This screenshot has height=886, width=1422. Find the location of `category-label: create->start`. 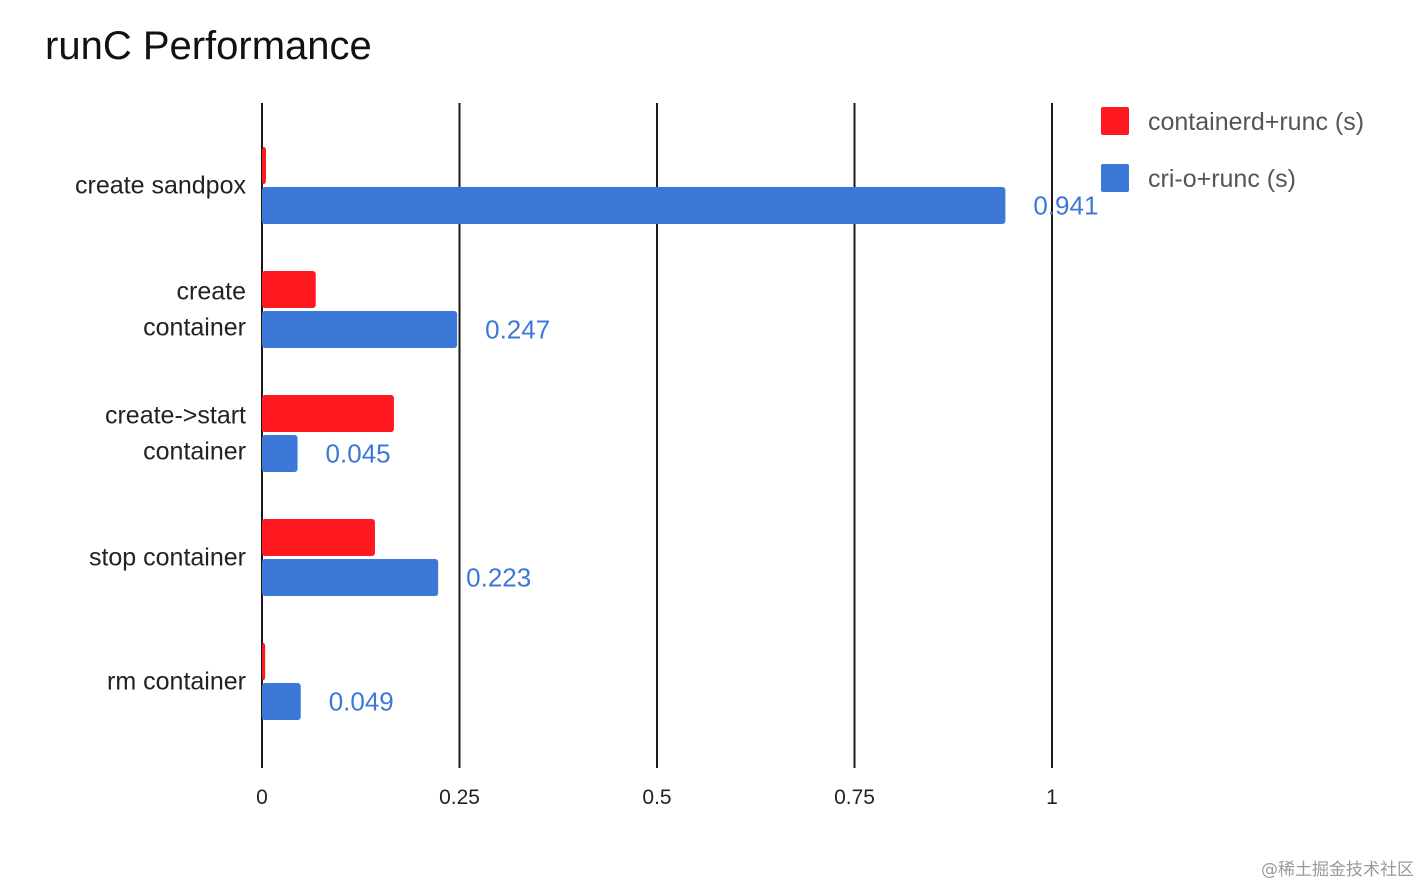

category-label: create->start is located at coordinates (175, 416).